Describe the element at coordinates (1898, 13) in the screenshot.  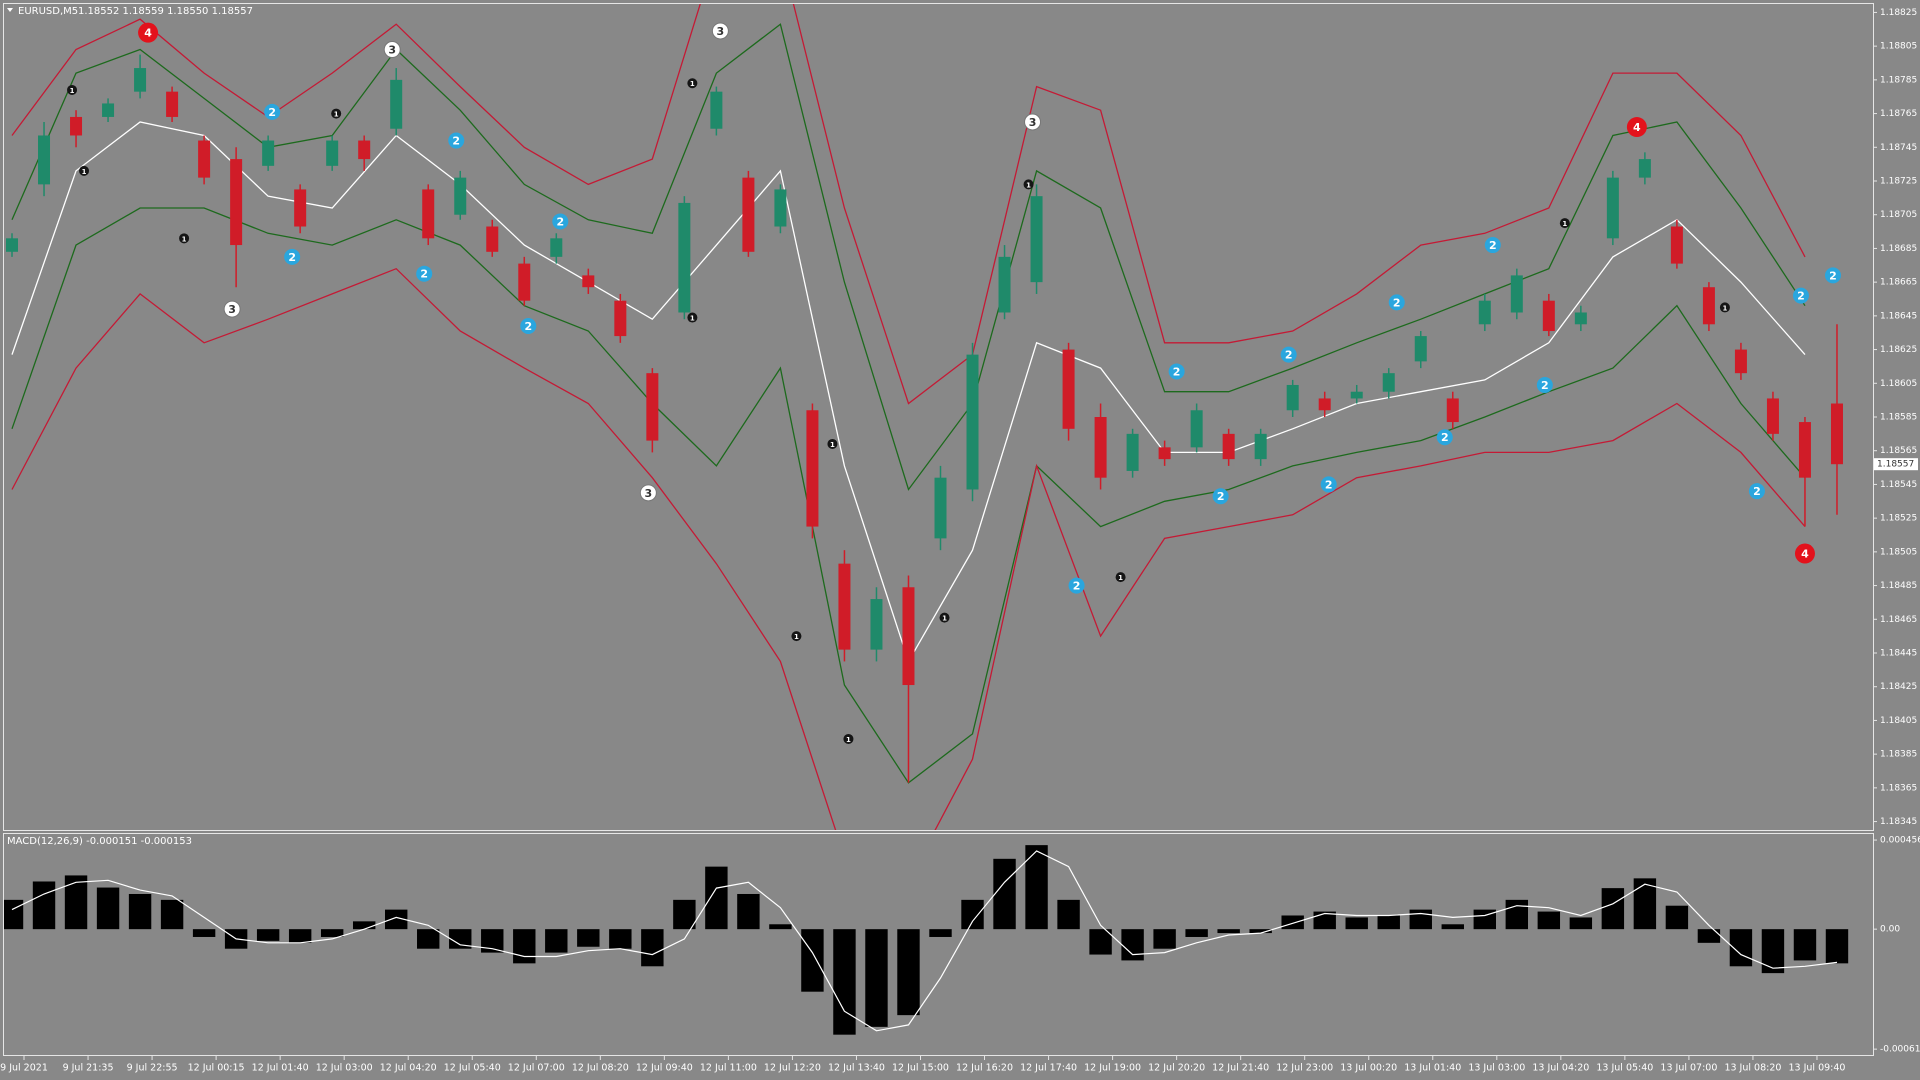
I see `y-tick-label: 1.18825` at that location.